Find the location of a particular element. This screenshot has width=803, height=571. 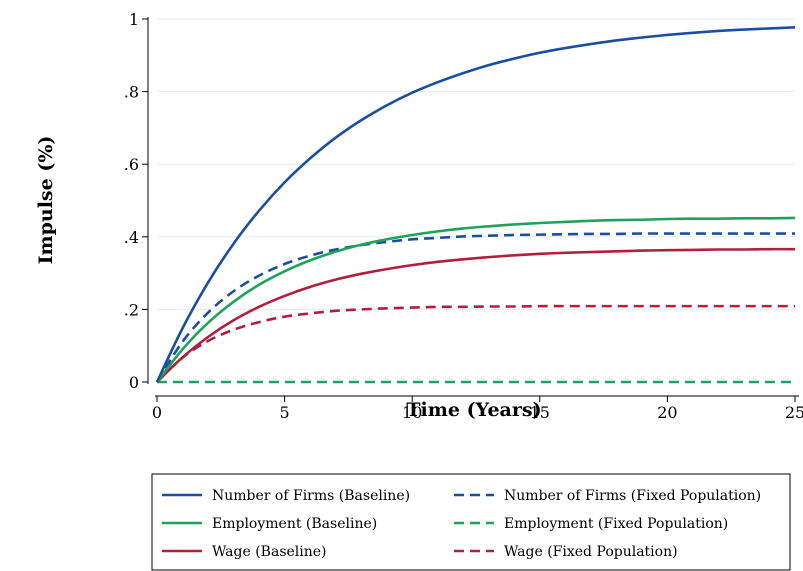

y-tick-label-1: .2 is located at coordinates (131, 309).